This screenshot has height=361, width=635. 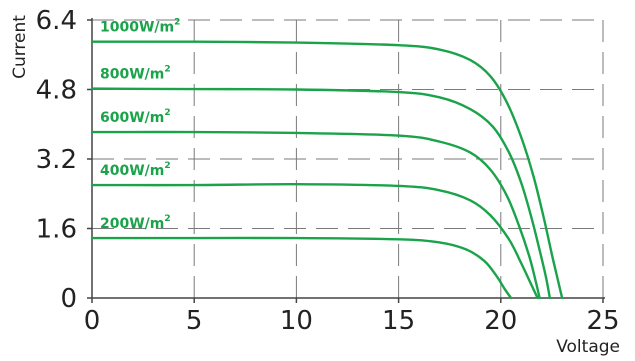 What do you see at coordinates (56, 21) in the screenshot?
I see `y-tick-label-4: 6.4` at bounding box center [56, 21].